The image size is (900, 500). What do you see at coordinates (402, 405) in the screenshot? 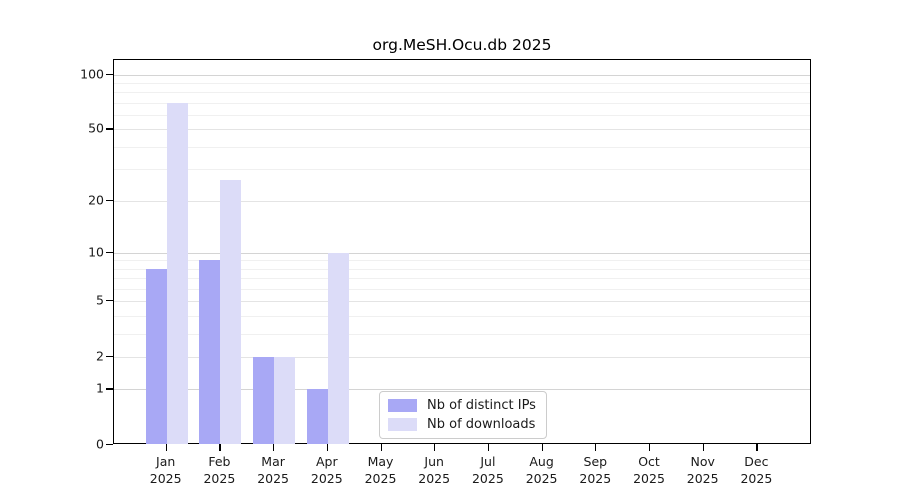
I see `legend-swatch-distinct-ips-icon` at bounding box center [402, 405].